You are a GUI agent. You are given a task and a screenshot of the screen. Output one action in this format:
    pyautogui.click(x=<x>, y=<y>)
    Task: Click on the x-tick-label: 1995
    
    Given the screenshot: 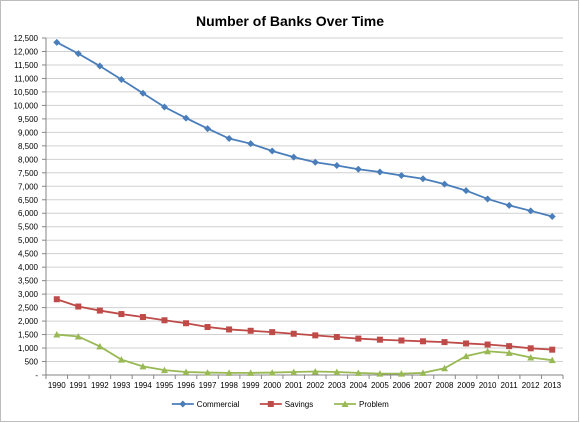 What is the action you would take?
    pyautogui.click(x=165, y=385)
    